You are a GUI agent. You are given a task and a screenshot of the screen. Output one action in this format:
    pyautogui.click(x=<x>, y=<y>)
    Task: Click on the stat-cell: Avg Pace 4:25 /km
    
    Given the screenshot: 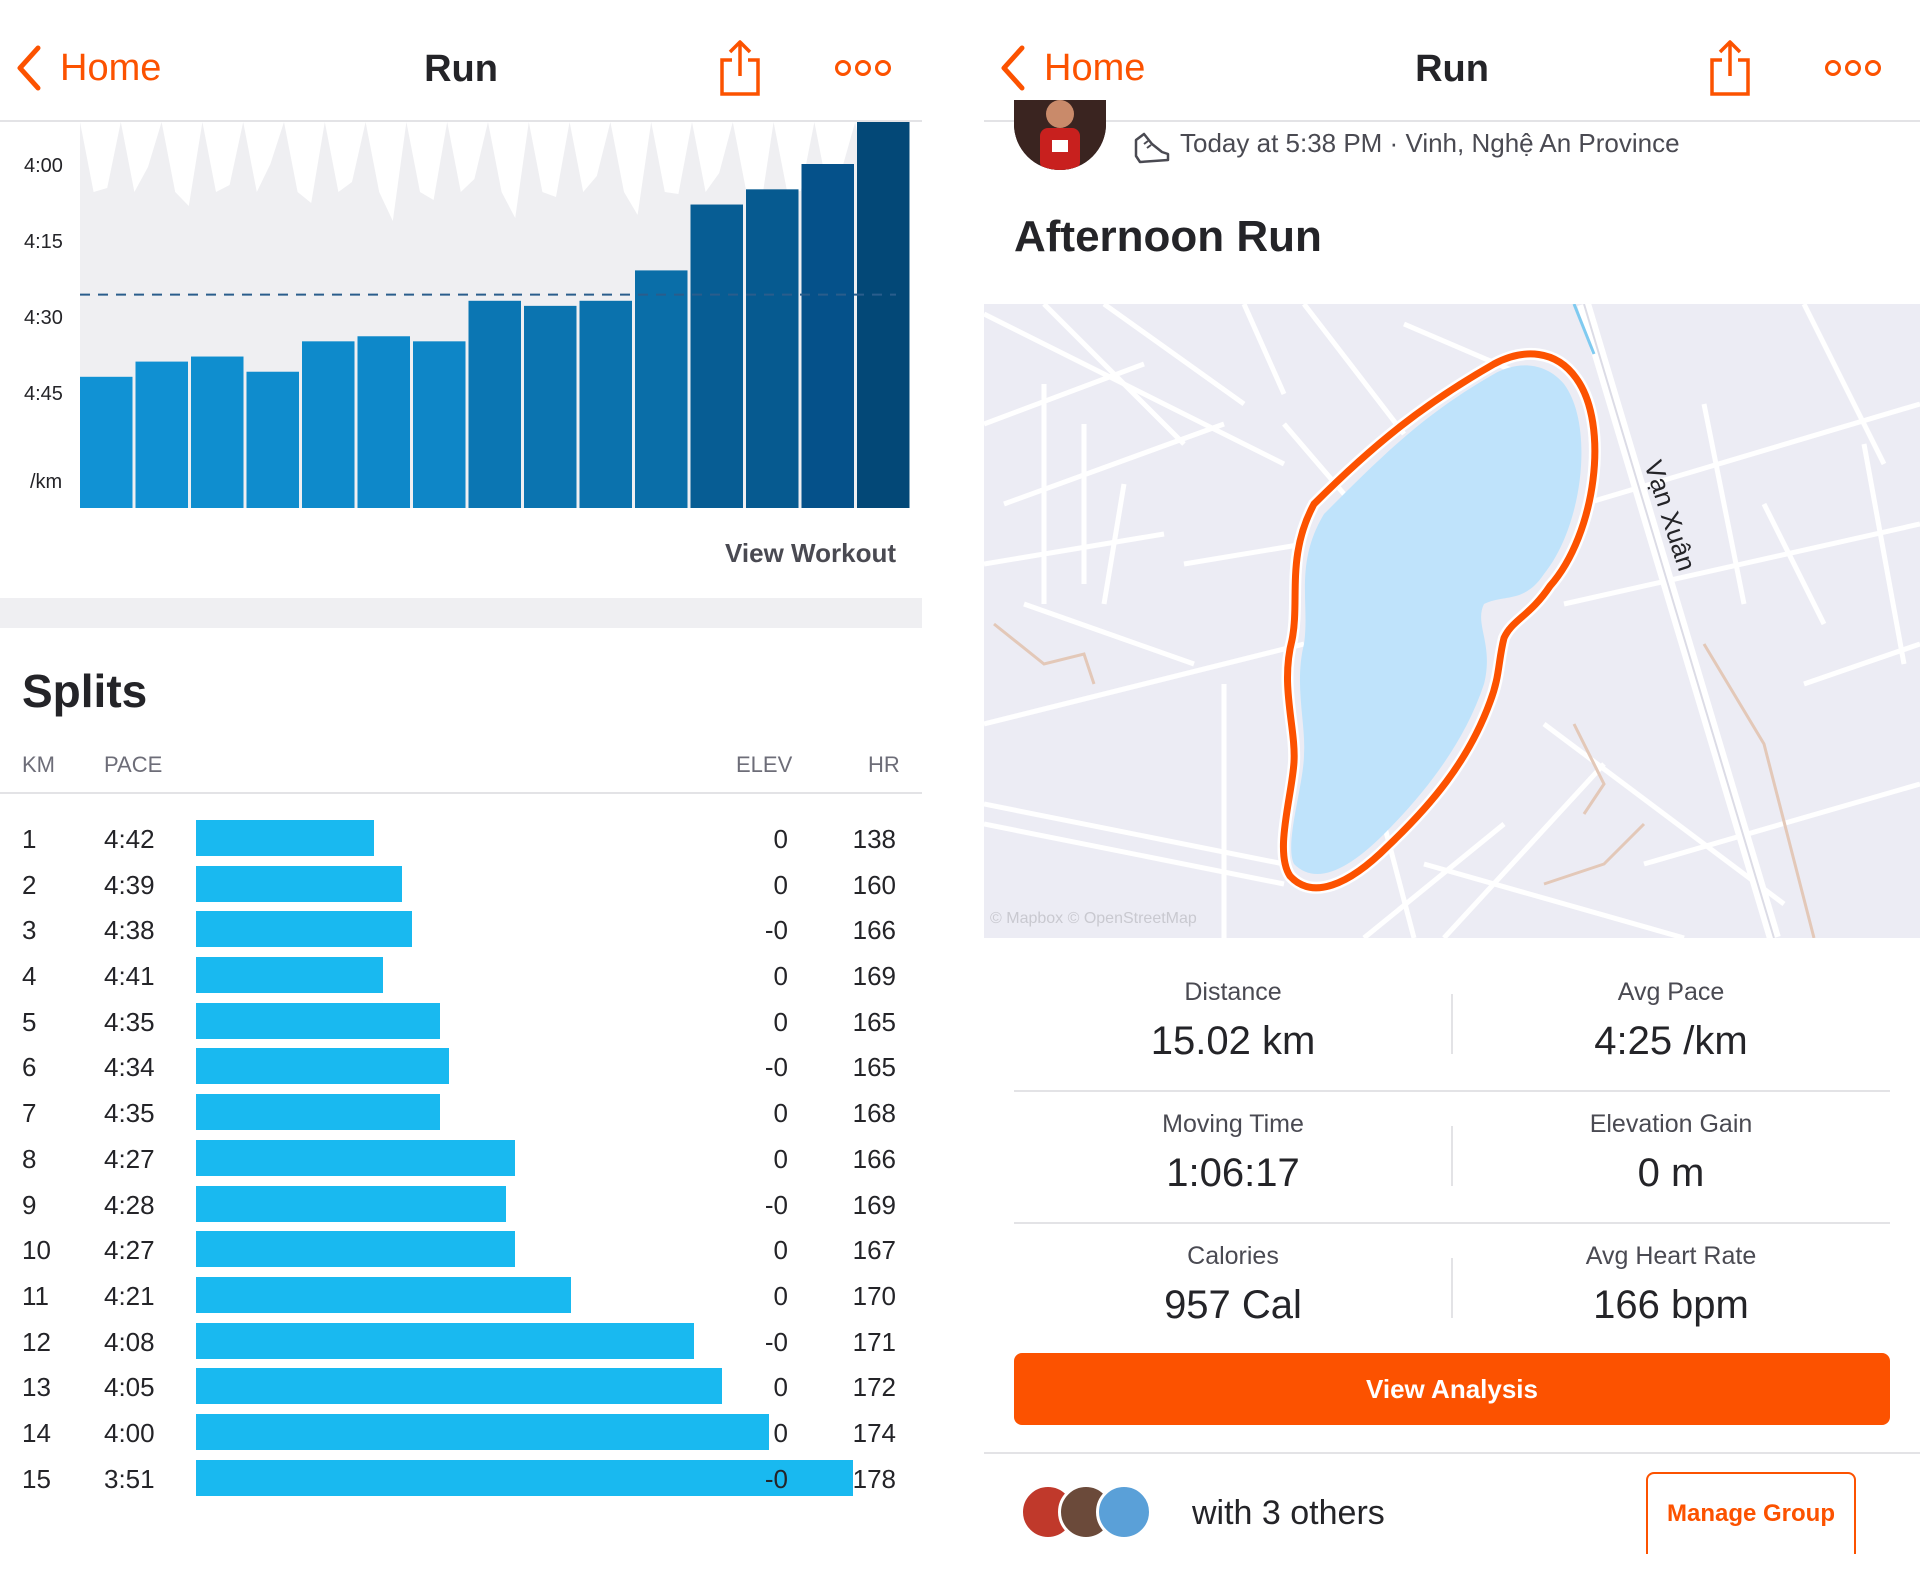 What is the action you would take?
    pyautogui.click(x=1671, y=1021)
    